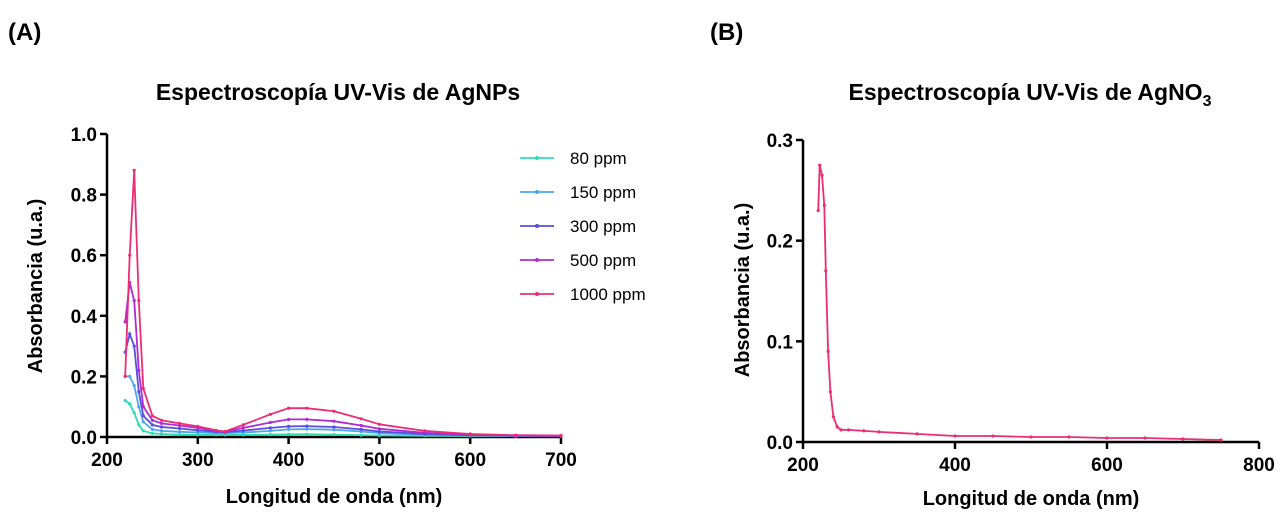 The width and height of the screenshot is (1282, 513). Describe the element at coordinates (743, 290) in the screenshot. I see `chart-b-y-axis-label: Absorbancia (u.a.)` at that location.